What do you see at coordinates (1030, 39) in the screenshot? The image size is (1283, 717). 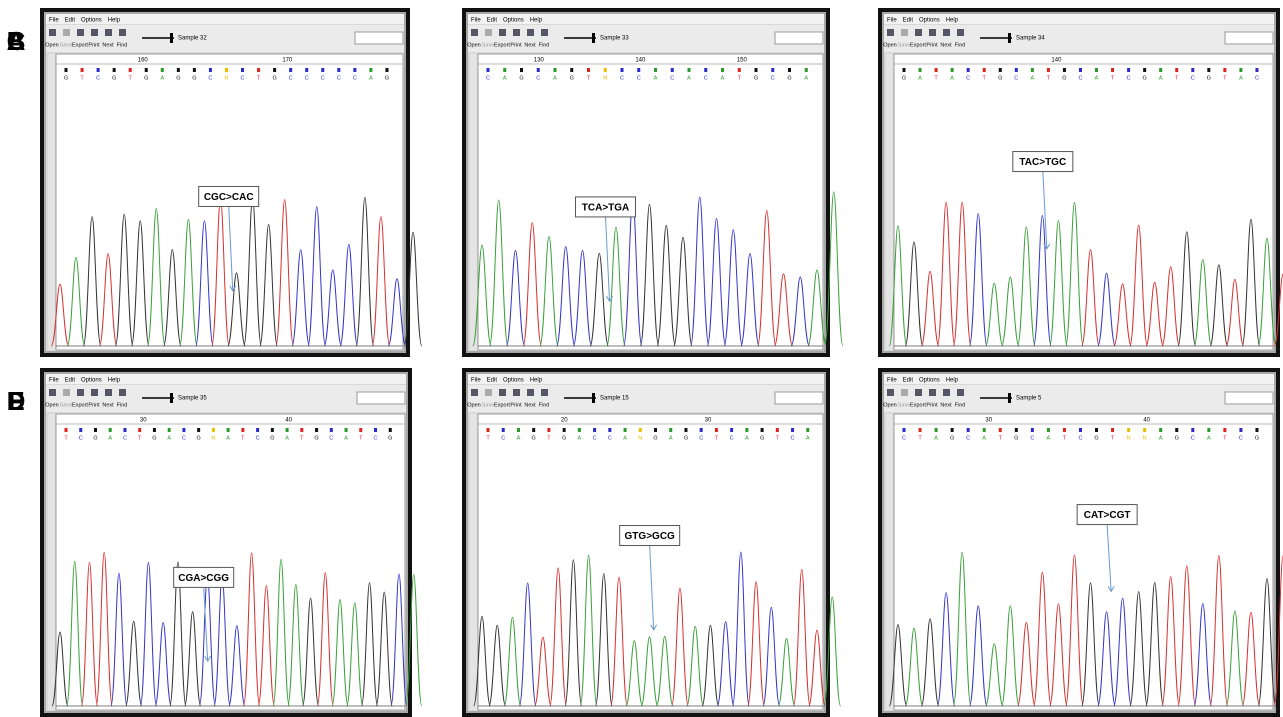 I see `sample-label: Sample 34` at bounding box center [1030, 39].